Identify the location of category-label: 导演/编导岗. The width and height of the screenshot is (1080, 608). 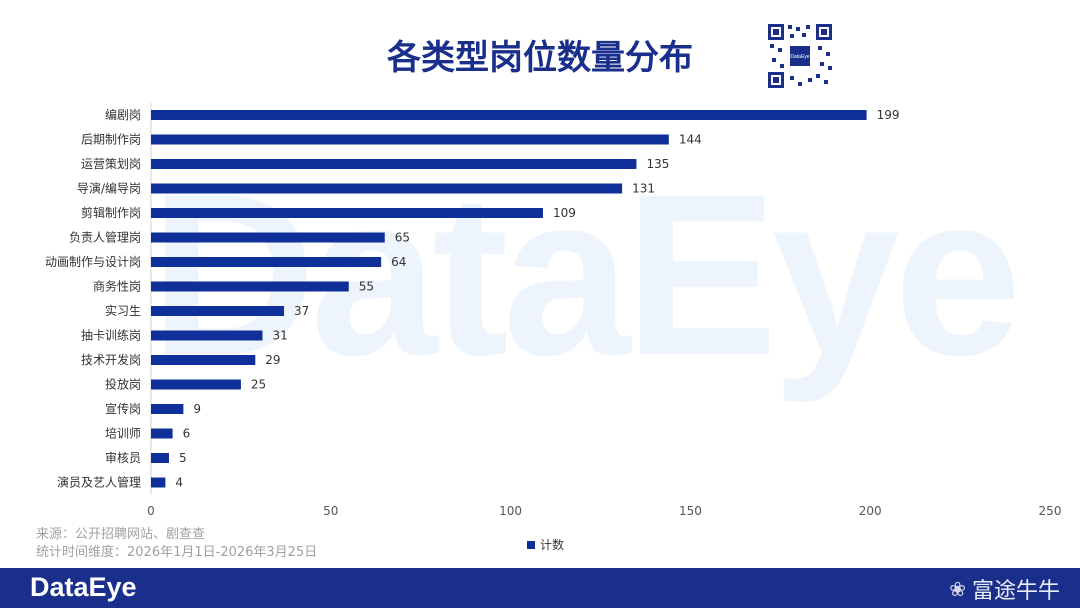
(109, 188).